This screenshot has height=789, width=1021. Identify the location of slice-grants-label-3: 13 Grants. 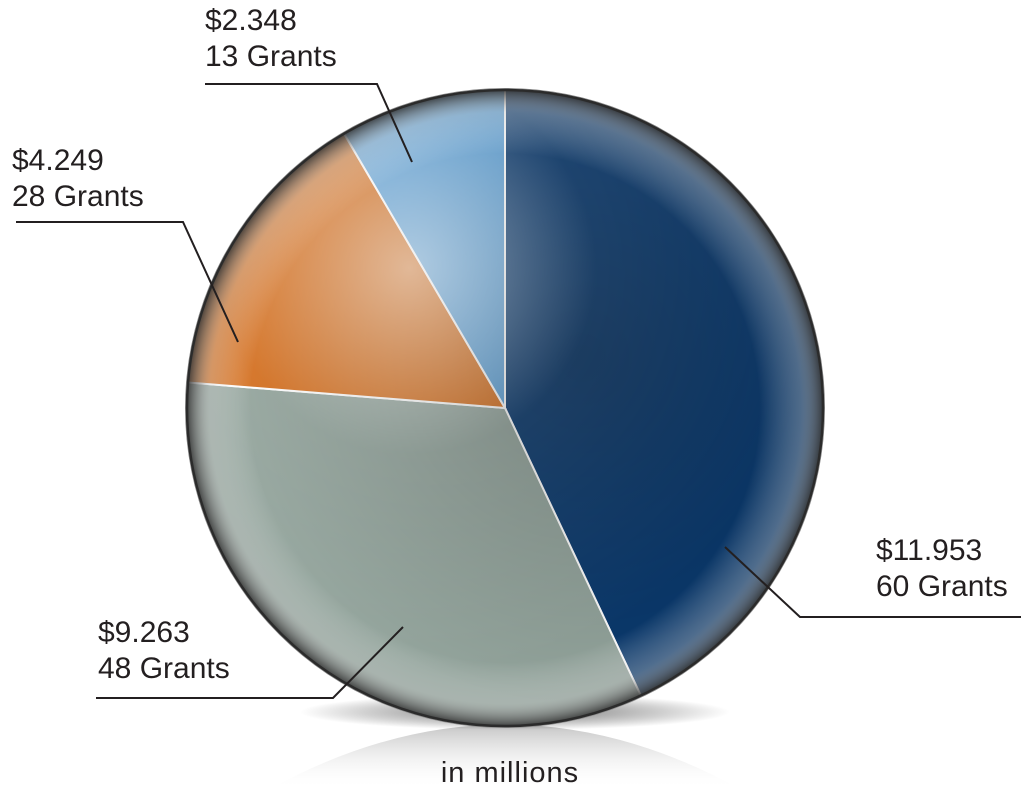
(271, 56).